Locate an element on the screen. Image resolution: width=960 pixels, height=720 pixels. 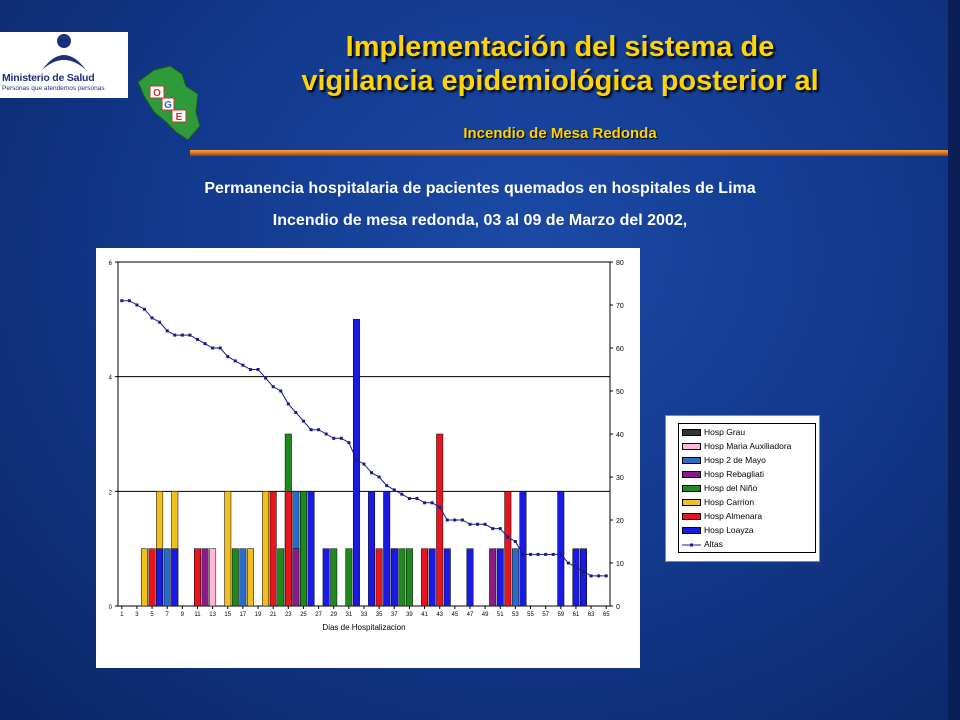
legend-label-3: Hosp Rebagliati is located at coordinates (734, 474).